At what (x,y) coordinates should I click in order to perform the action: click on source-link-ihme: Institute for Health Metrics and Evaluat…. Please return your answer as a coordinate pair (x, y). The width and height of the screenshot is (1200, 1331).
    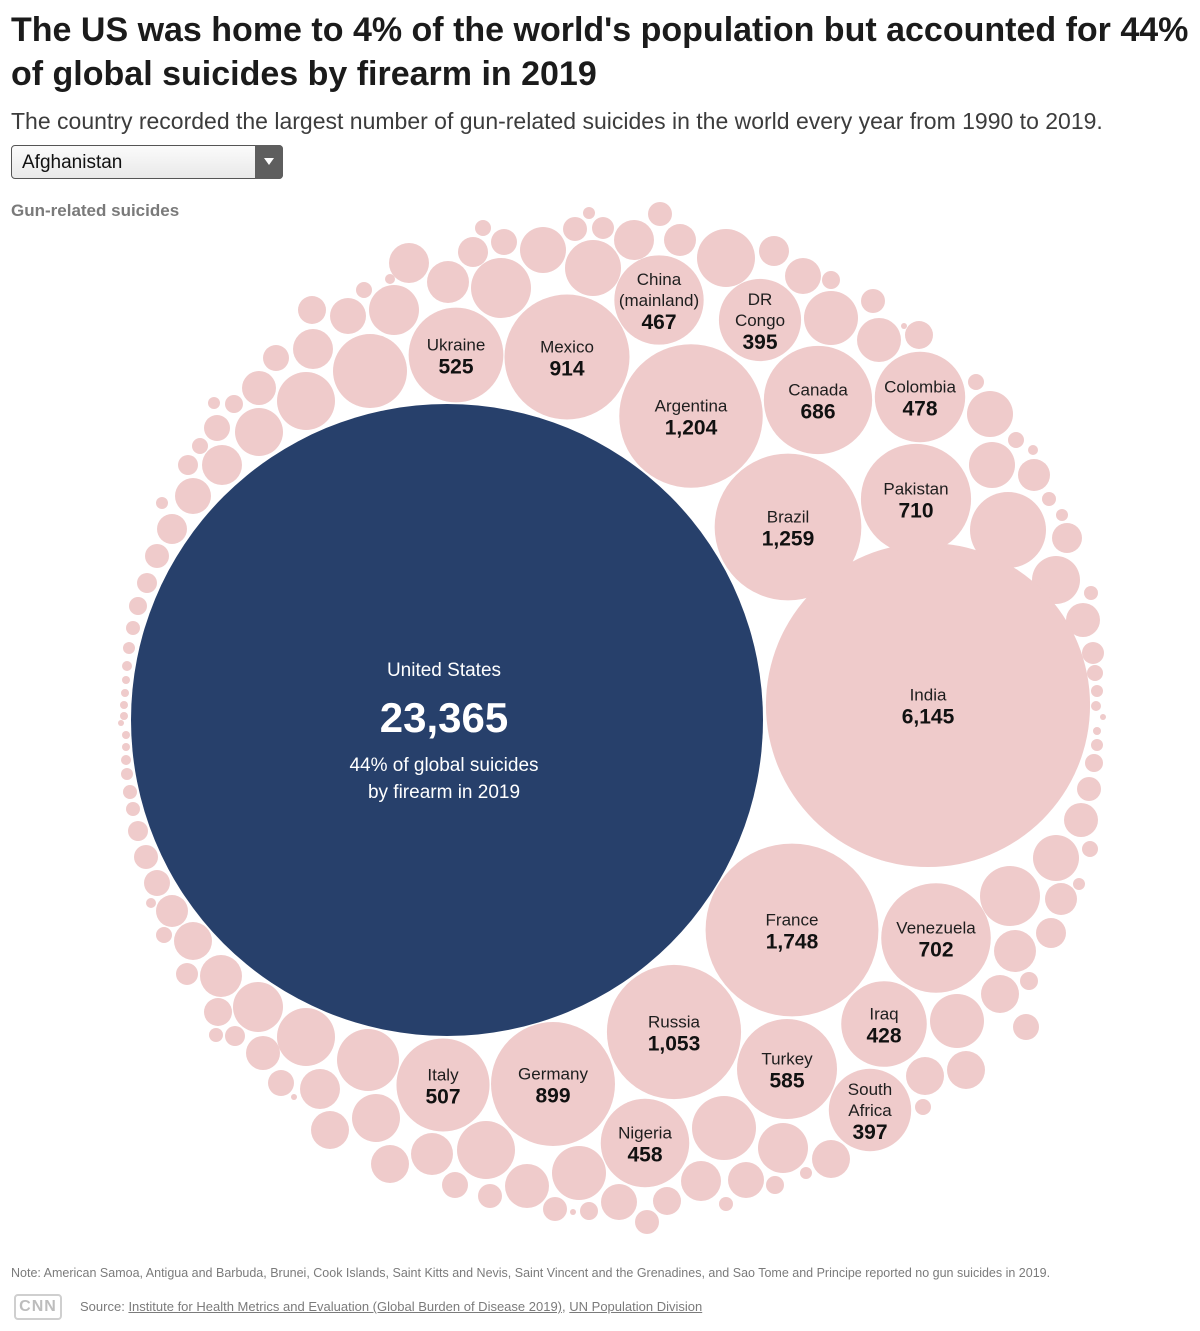
    Looking at the image, I should click on (345, 1306).